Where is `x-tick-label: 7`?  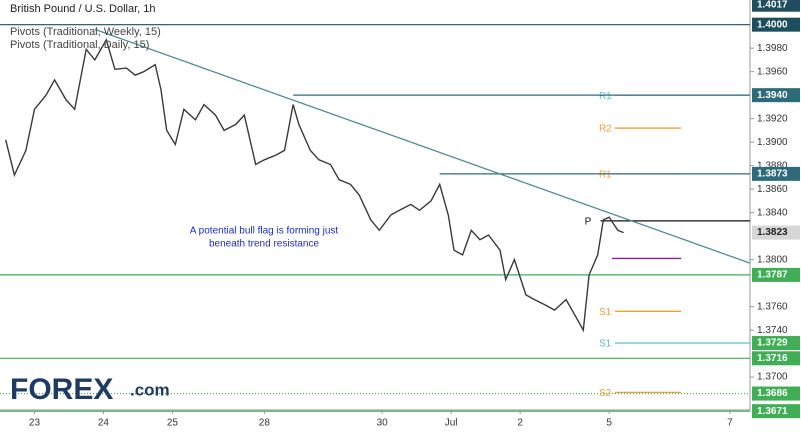
x-tick-label: 7 is located at coordinates (730, 423).